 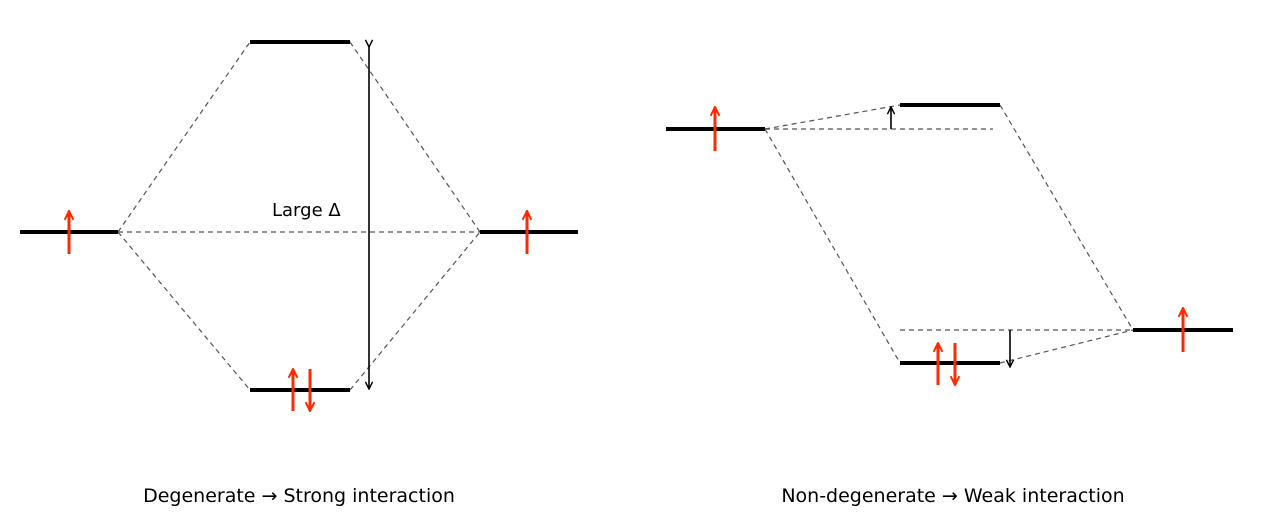 What do you see at coordinates (952, 496) in the screenshot?
I see `non-degenerate-caption: Non-degenerate → Weak interaction` at bounding box center [952, 496].